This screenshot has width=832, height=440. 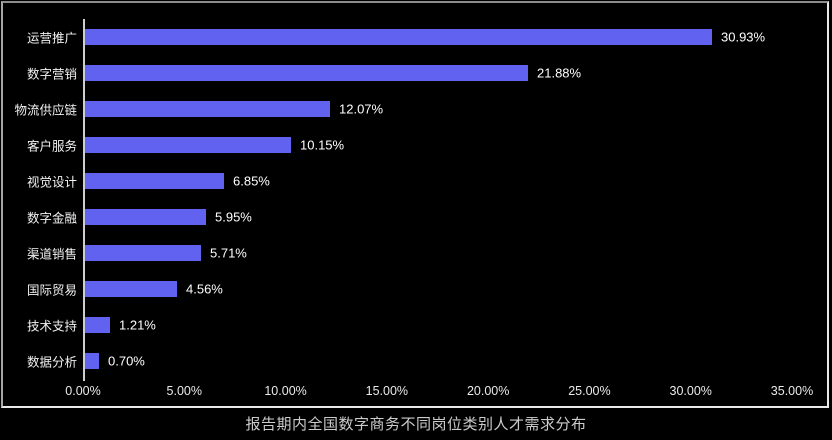 I want to click on bar-row: 数字营销 21.88%, so click(x=415, y=73).